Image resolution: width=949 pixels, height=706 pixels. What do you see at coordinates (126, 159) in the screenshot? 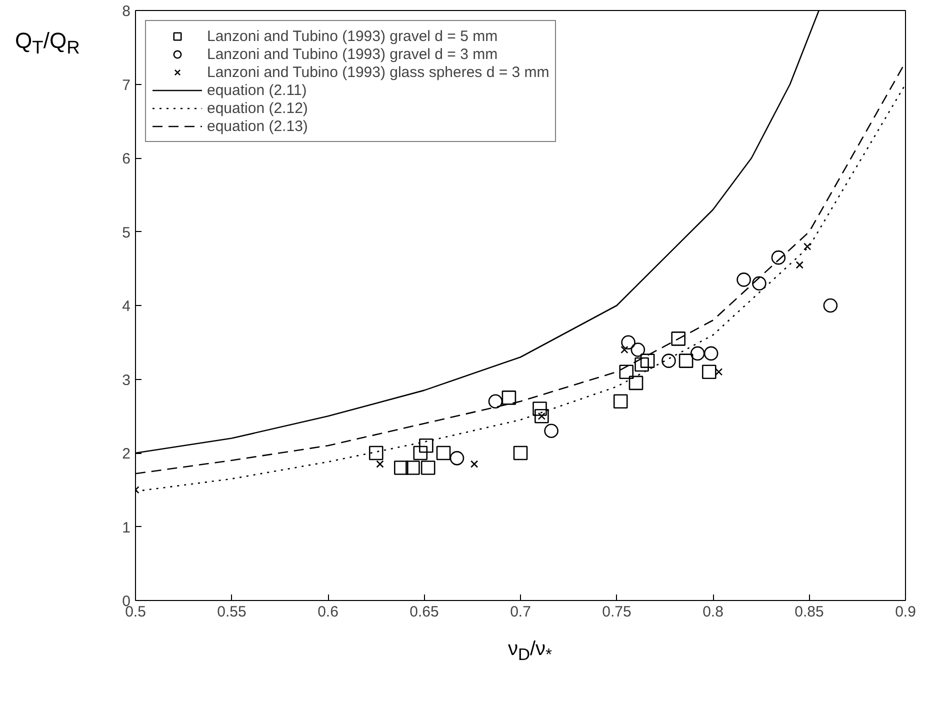
I see `y-tick-label: 6` at bounding box center [126, 159].